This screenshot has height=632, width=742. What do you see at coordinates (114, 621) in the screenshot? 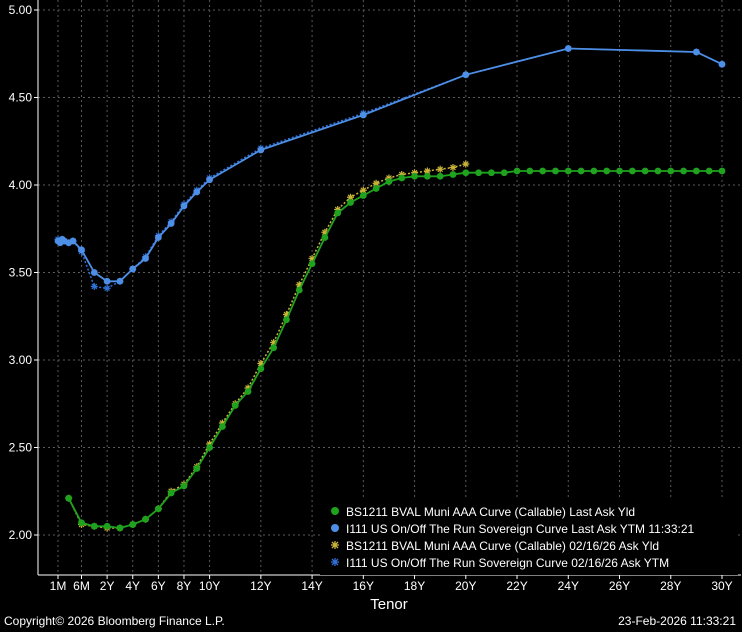
I see `copyright-text: Copyright© 2026 Bloomberg Finance L.P.` at bounding box center [114, 621].